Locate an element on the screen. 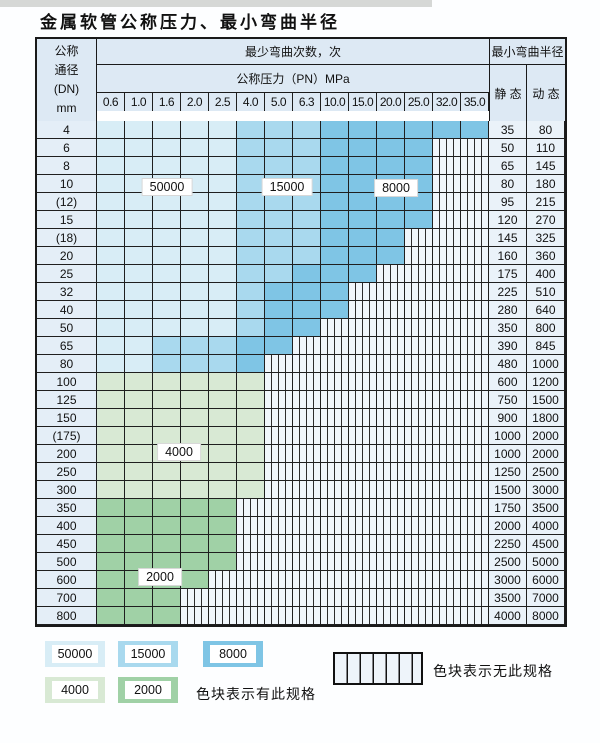  static-radius-cell: 120 is located at coordinates (508, 220).